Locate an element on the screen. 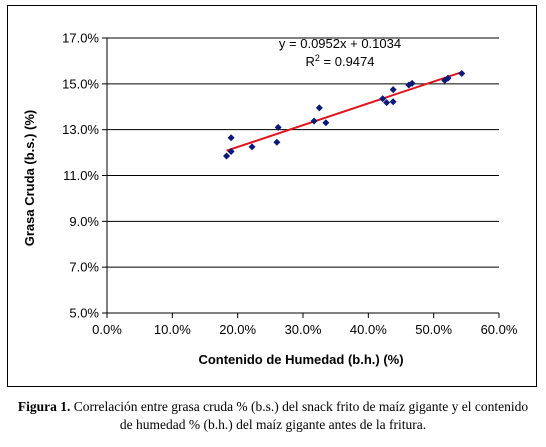 This screenshot has height=447, width=546. r2-label-sup: 2 is located at coordinates (317, 58).